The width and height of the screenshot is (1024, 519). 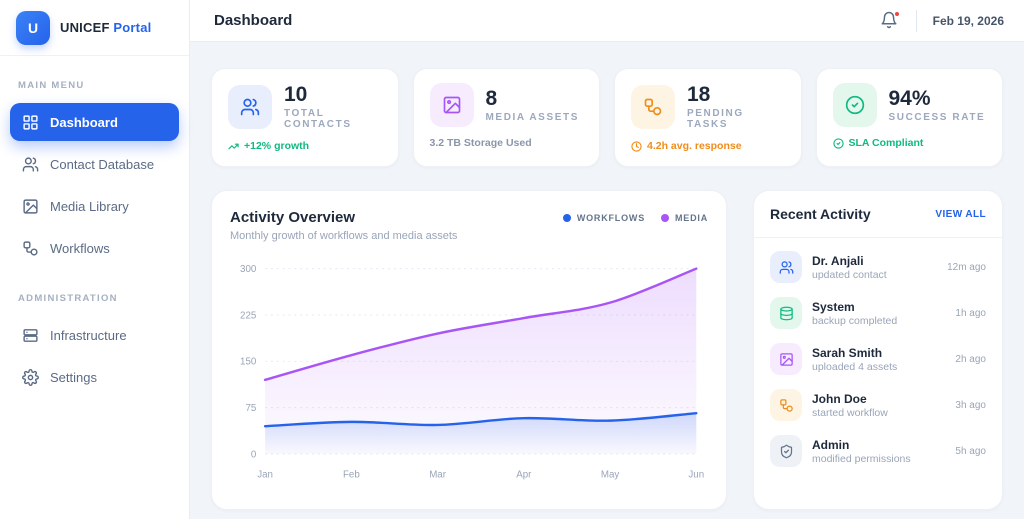 I want to click on sidebar-item-label: Media Library, so click(x=89, y=206).